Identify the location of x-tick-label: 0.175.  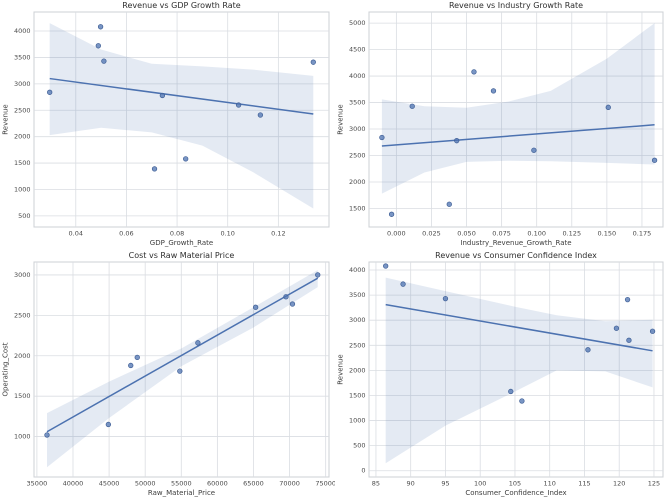
(642, 234).